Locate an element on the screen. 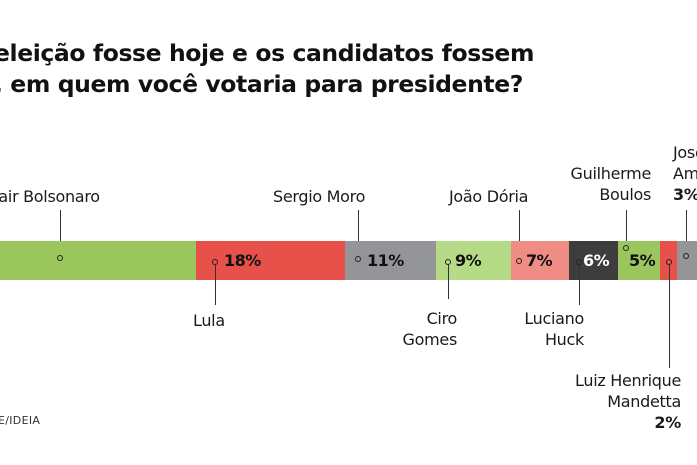 This screenshot has width=697, height=465. mandetta-pct: 2% is located at coordinates (667, 422).